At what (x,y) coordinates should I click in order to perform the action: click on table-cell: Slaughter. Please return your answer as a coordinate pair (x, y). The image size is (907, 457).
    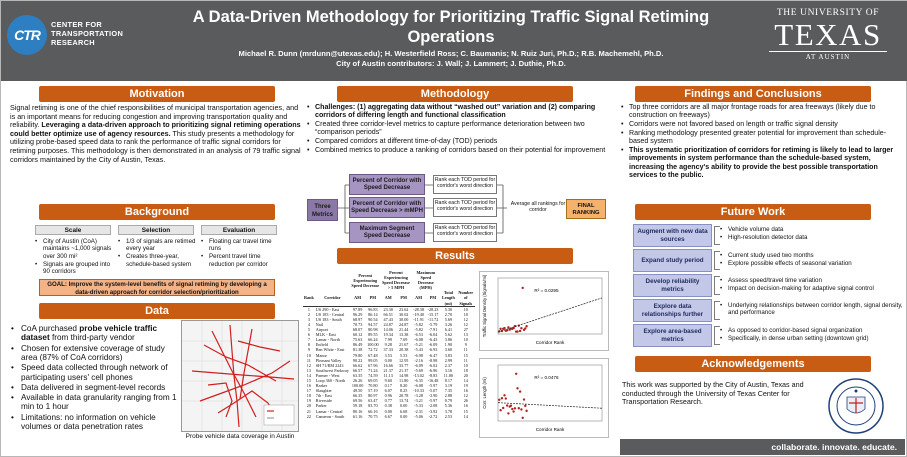
    Looking at the image, I should click on (323, 391).